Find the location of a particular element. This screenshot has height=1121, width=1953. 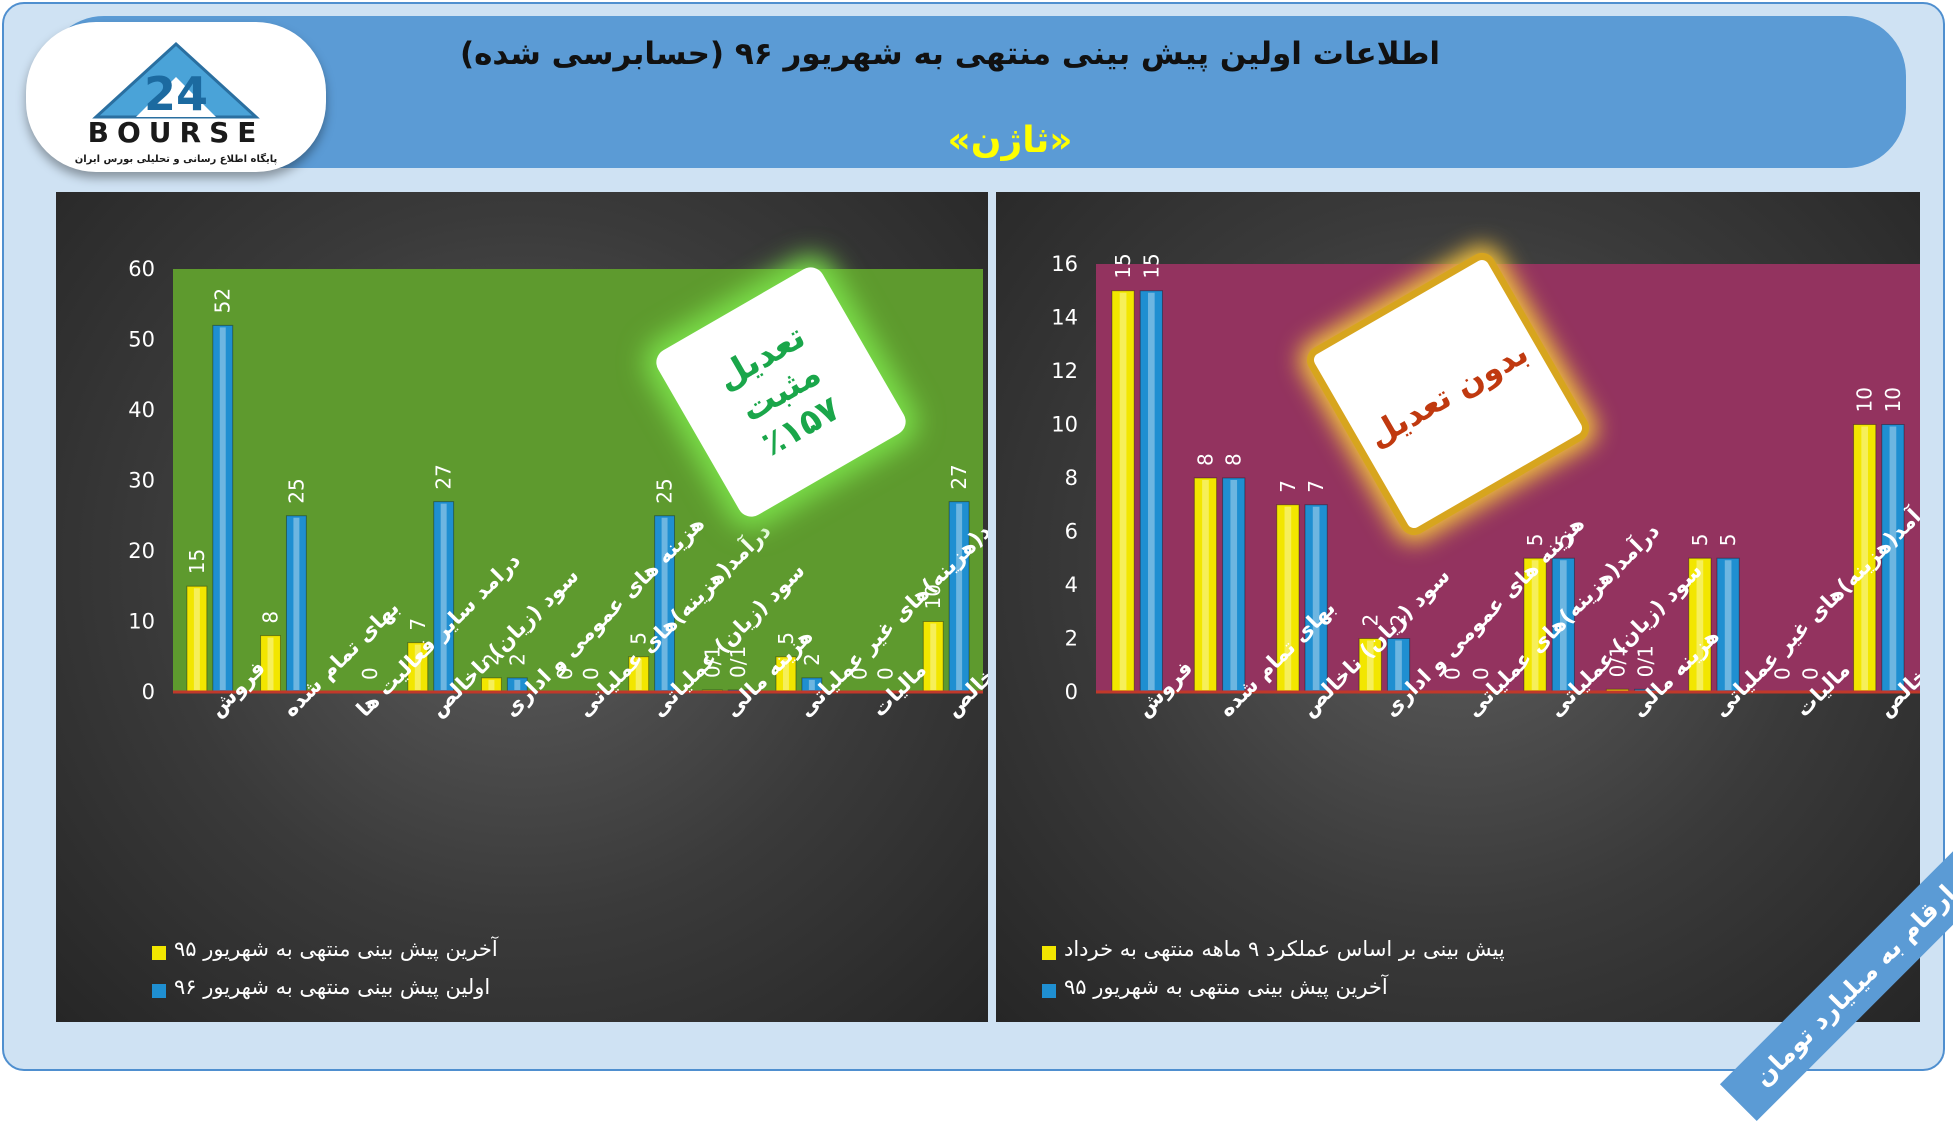

company-subtitle: «ثاژن» is located at coordinates (1010, 140).